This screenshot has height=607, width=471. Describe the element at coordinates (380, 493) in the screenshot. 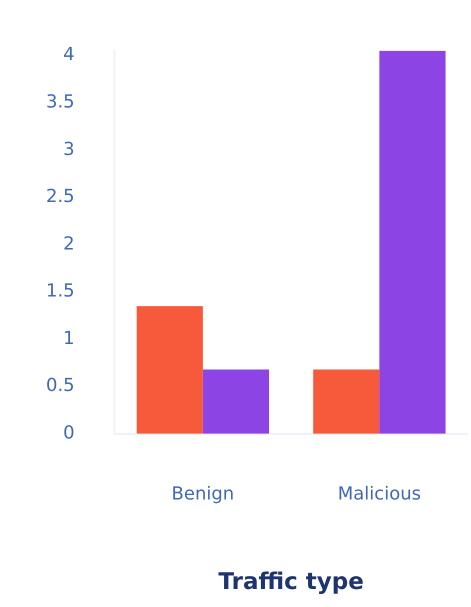

I see `x-tick-label: Malicious` at that location.